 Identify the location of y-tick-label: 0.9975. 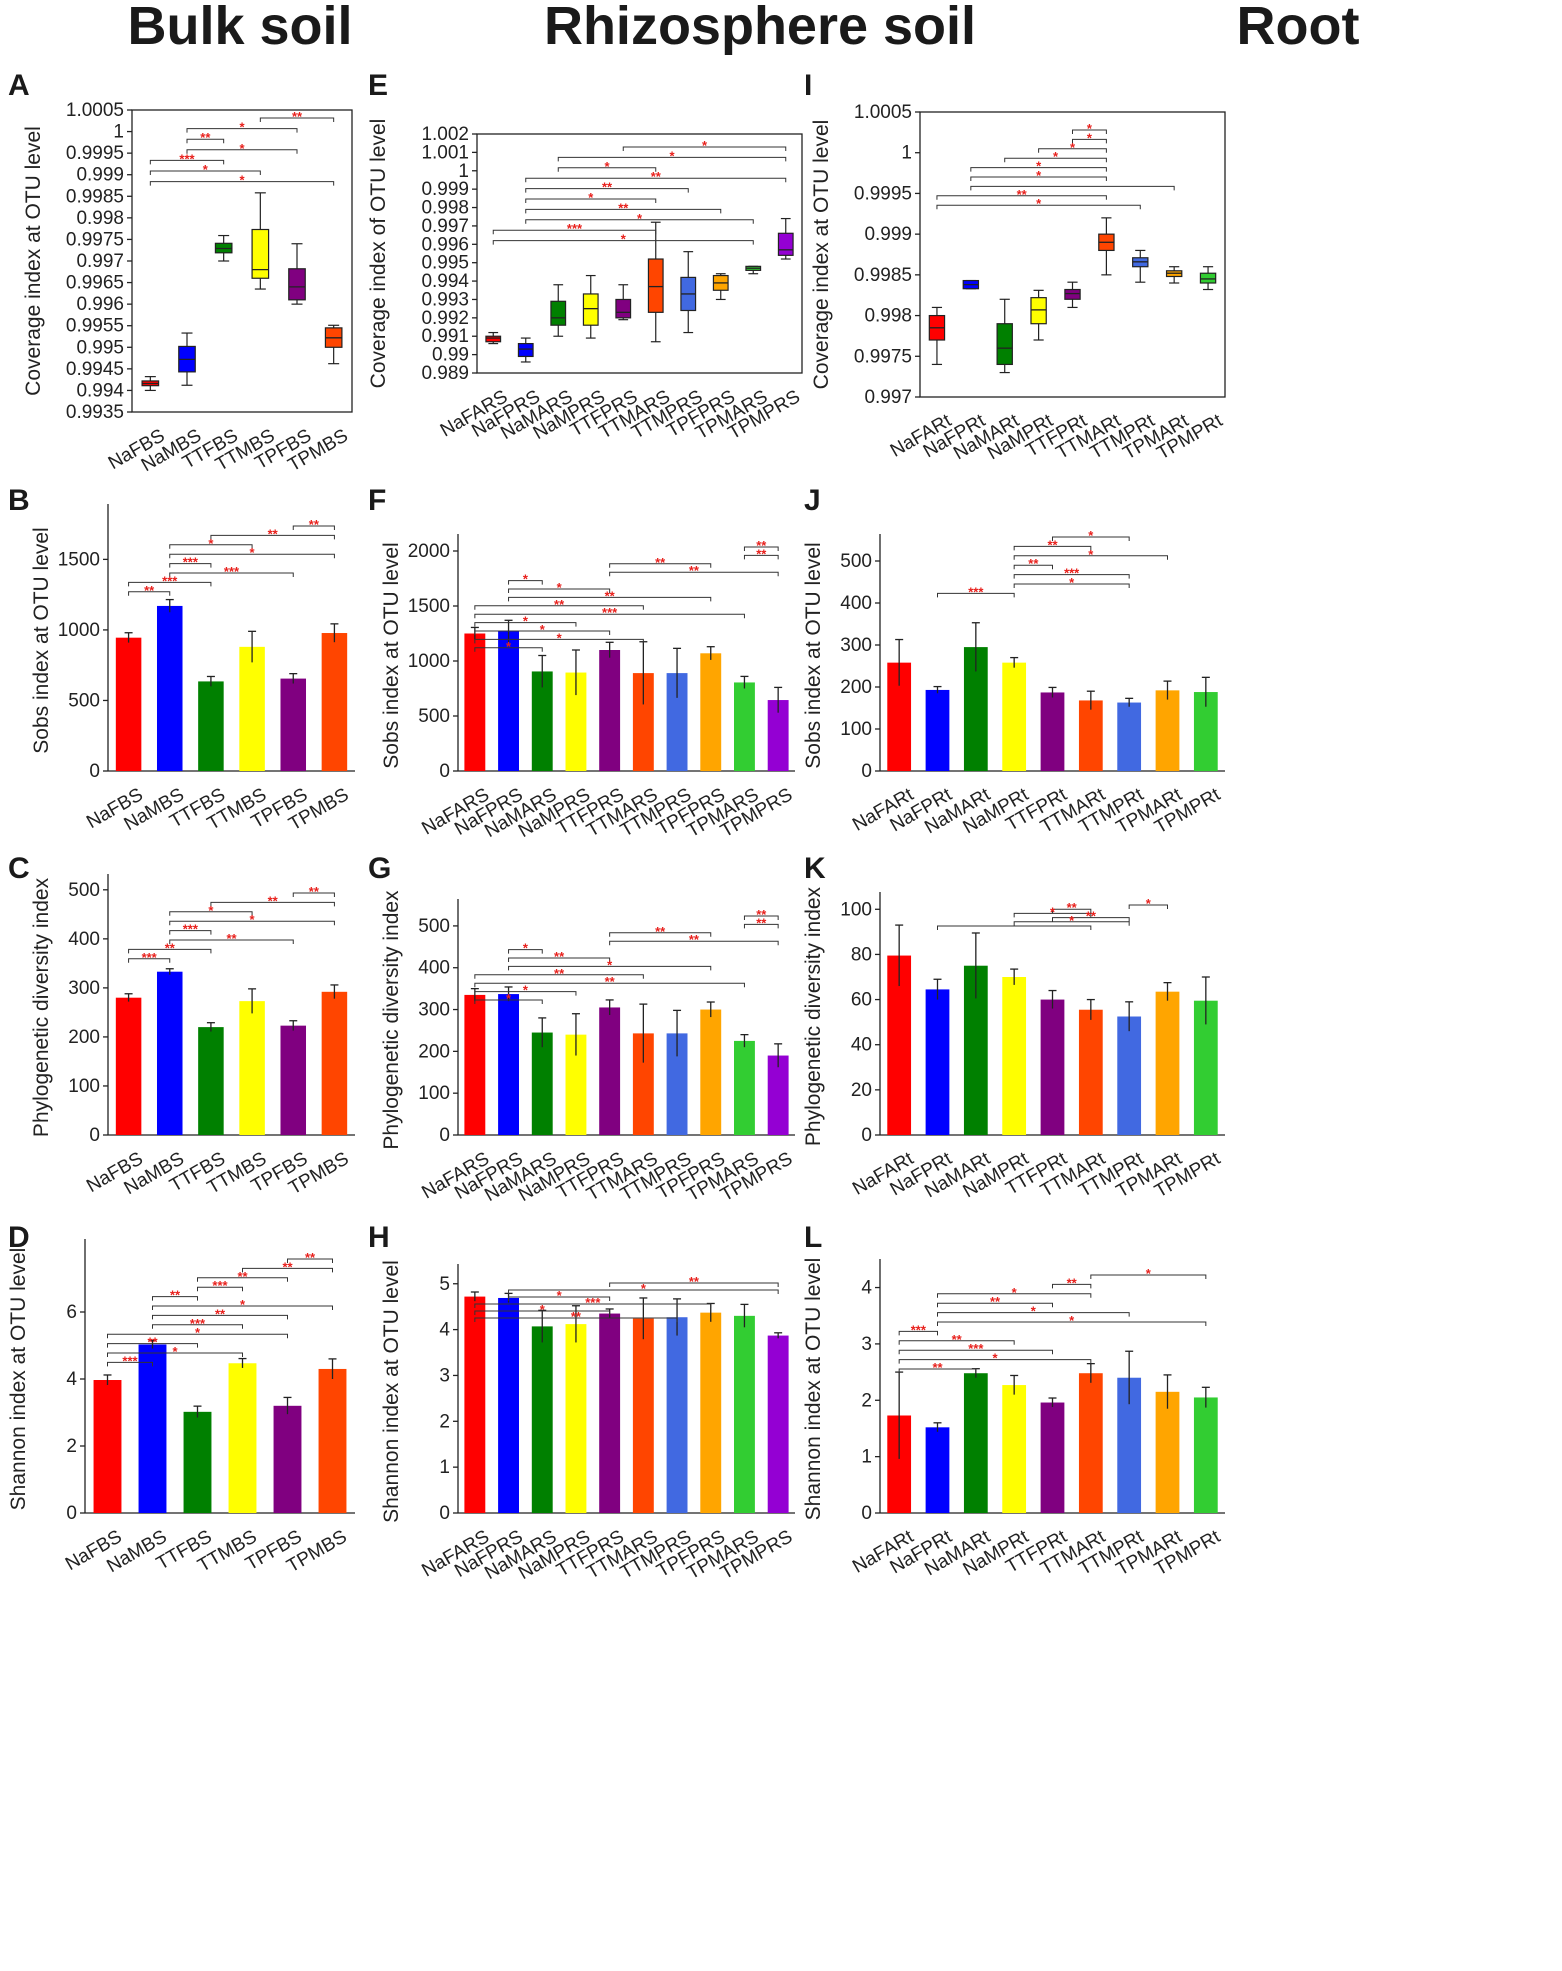
(883, 356).